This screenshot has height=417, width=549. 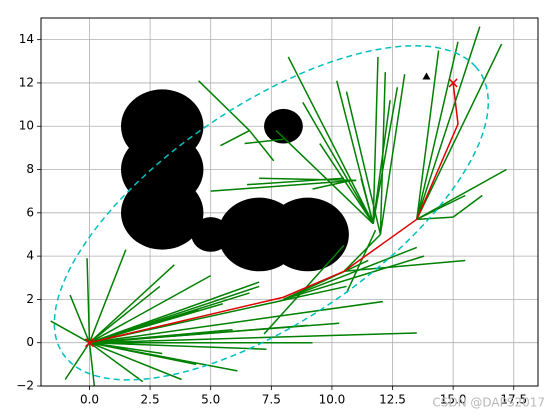 I want to click on y-tick-label: 8, so click(x=30, y=169).